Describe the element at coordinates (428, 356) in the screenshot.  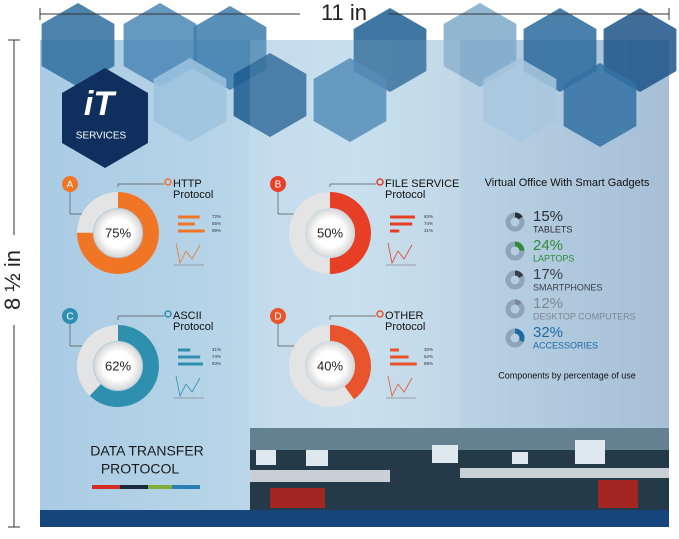
I see `mini-bar-label: 62%` at that location.